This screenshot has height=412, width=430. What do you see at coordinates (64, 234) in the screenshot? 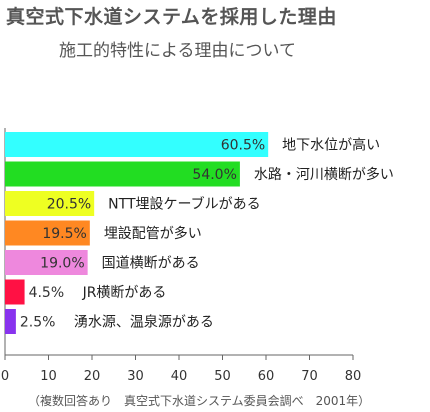
I see `bar-value-label: 19.5%` at bounding box center [64, 234].